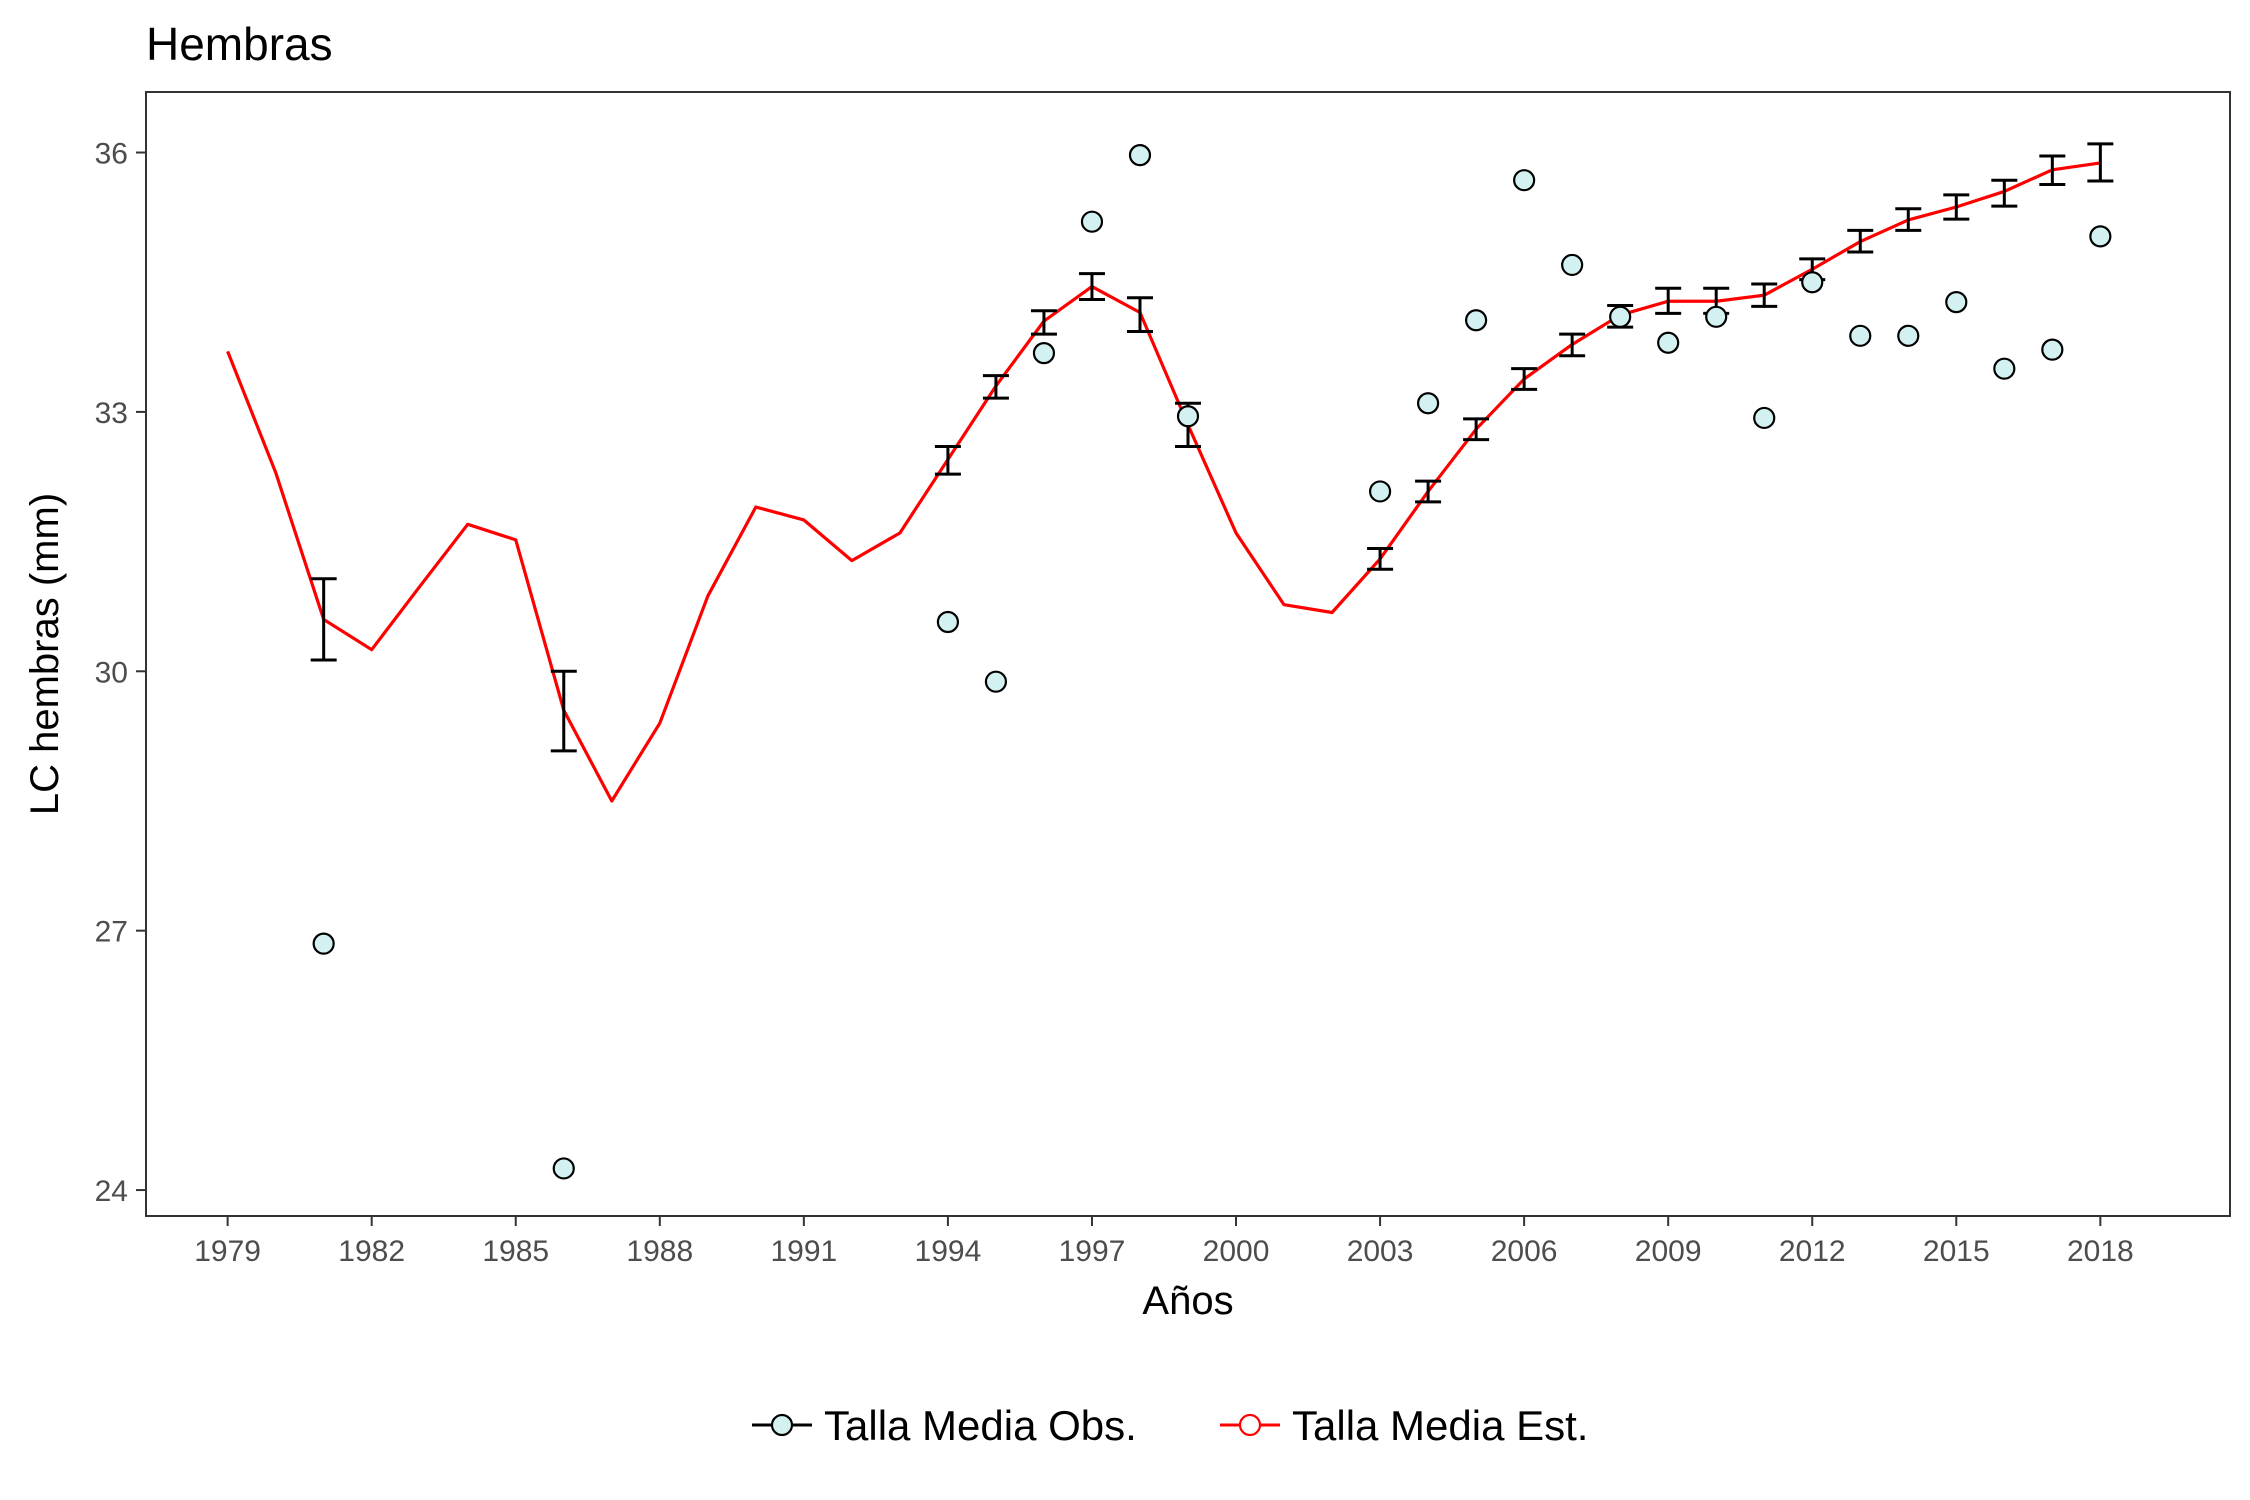 The width and height of the screenshot is (2250, 1500). What do you see at coordinates (1956, 1251) in the screenshot?
I see `x-tick-label: 2015` at bounding box center [1956, 1251].